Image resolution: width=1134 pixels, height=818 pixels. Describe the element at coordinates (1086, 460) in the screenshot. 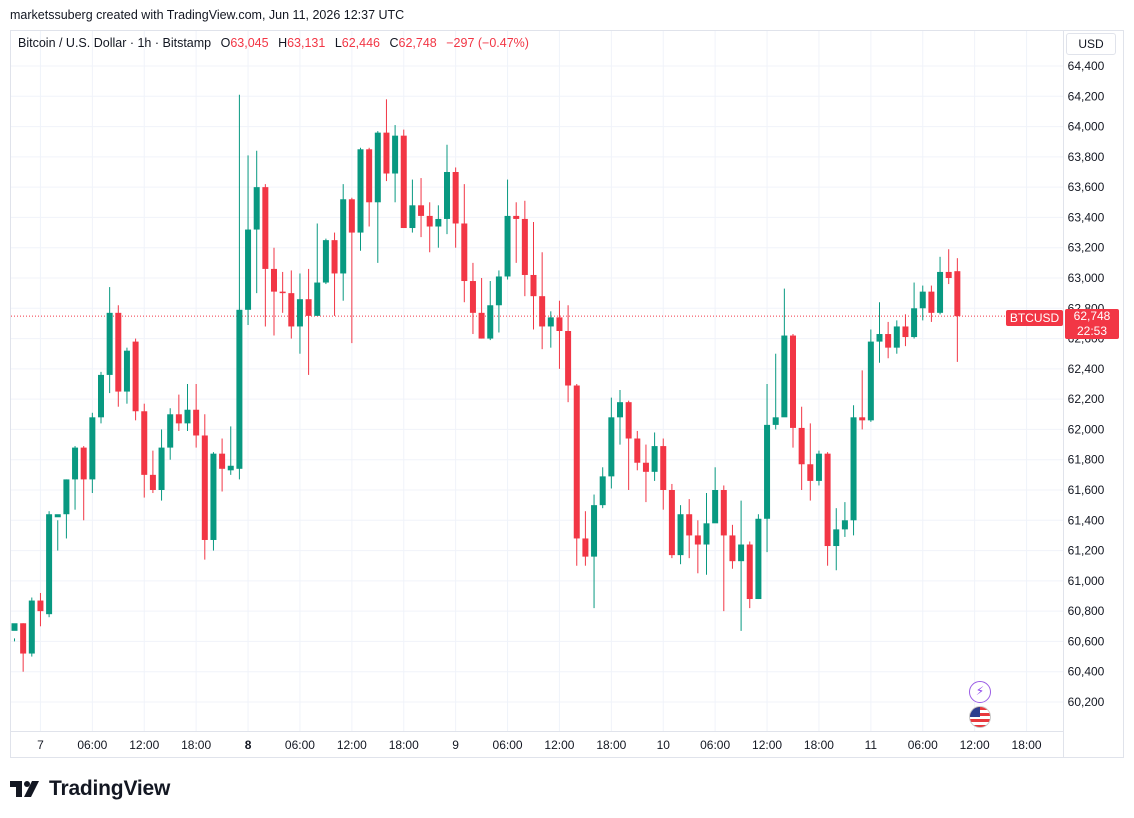

I see `price-tick-label: 61,800` at that location.